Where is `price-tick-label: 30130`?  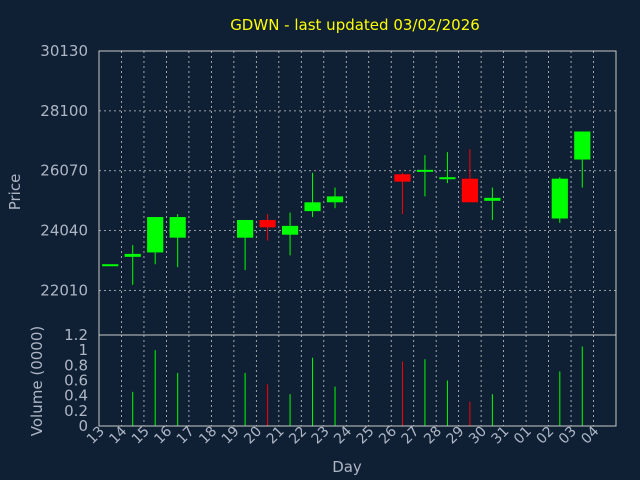
price-tick-label: 30130 is located at coordinates (64, 51).